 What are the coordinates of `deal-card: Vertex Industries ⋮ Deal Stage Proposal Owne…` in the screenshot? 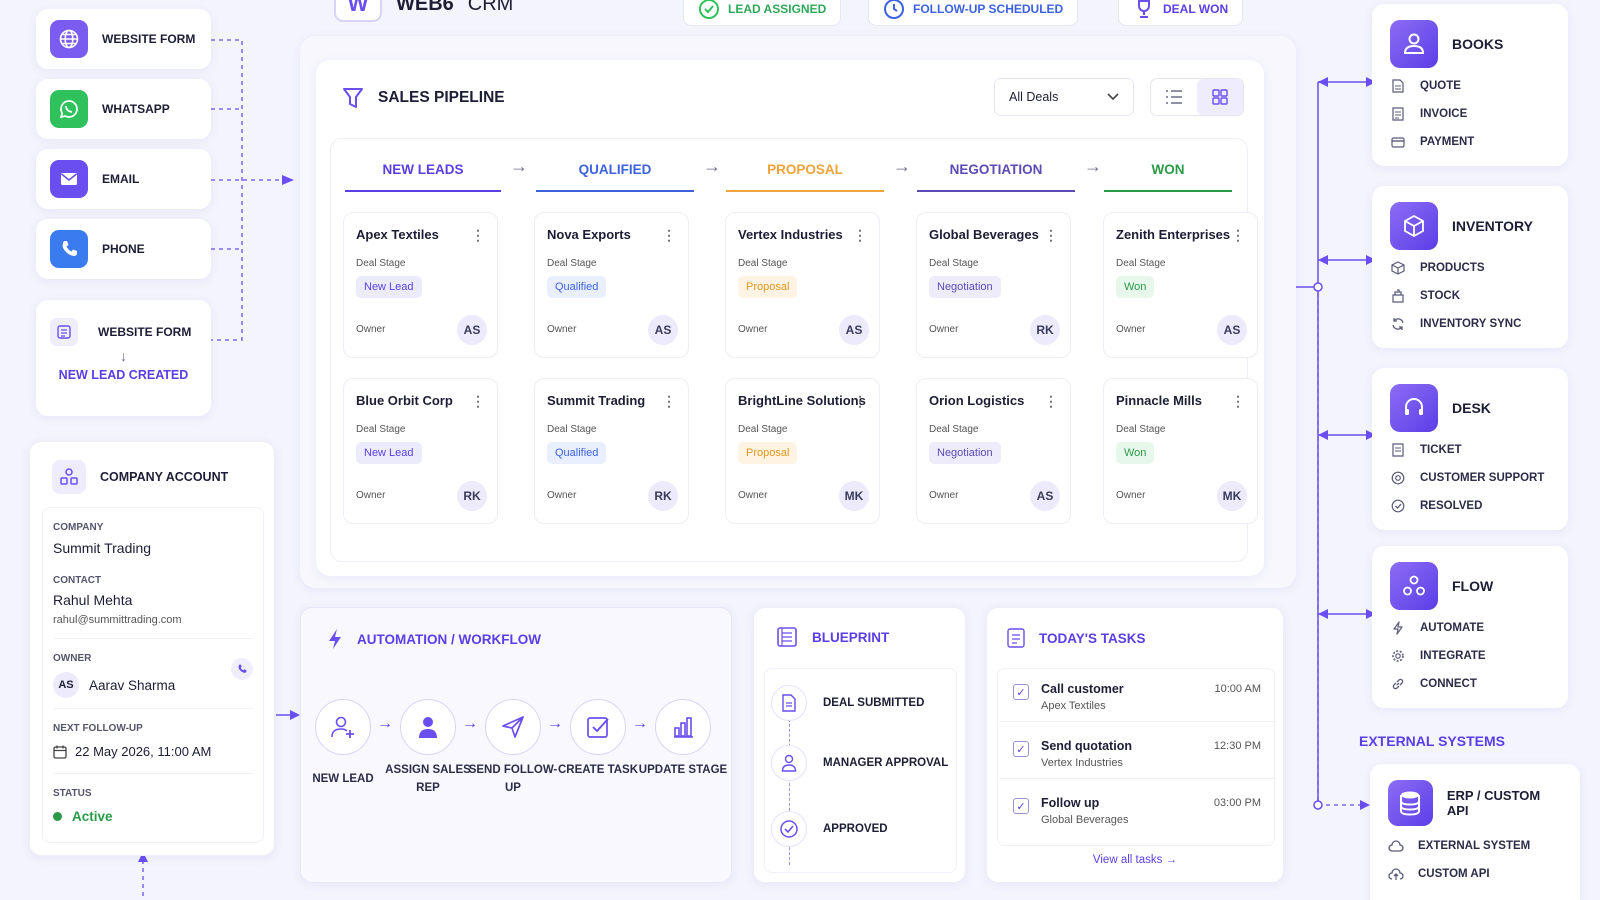 It's located at (802, 285).